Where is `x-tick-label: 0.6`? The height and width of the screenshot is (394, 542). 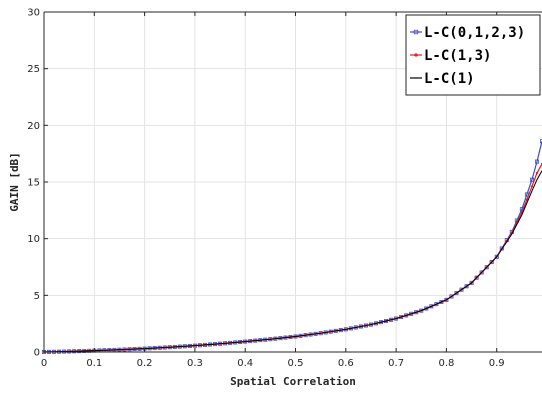
x-tick-label: 0.6 is located at coordinates (346, 363).